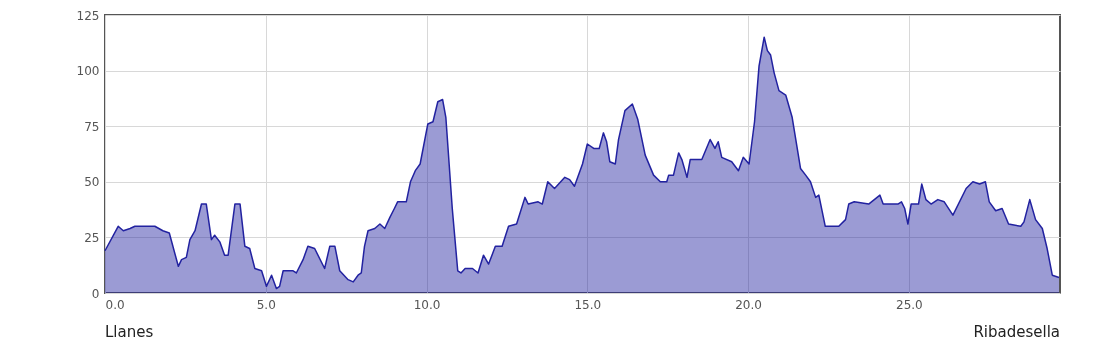  I want to click on y-tick-label: 125, so click(88, 15).